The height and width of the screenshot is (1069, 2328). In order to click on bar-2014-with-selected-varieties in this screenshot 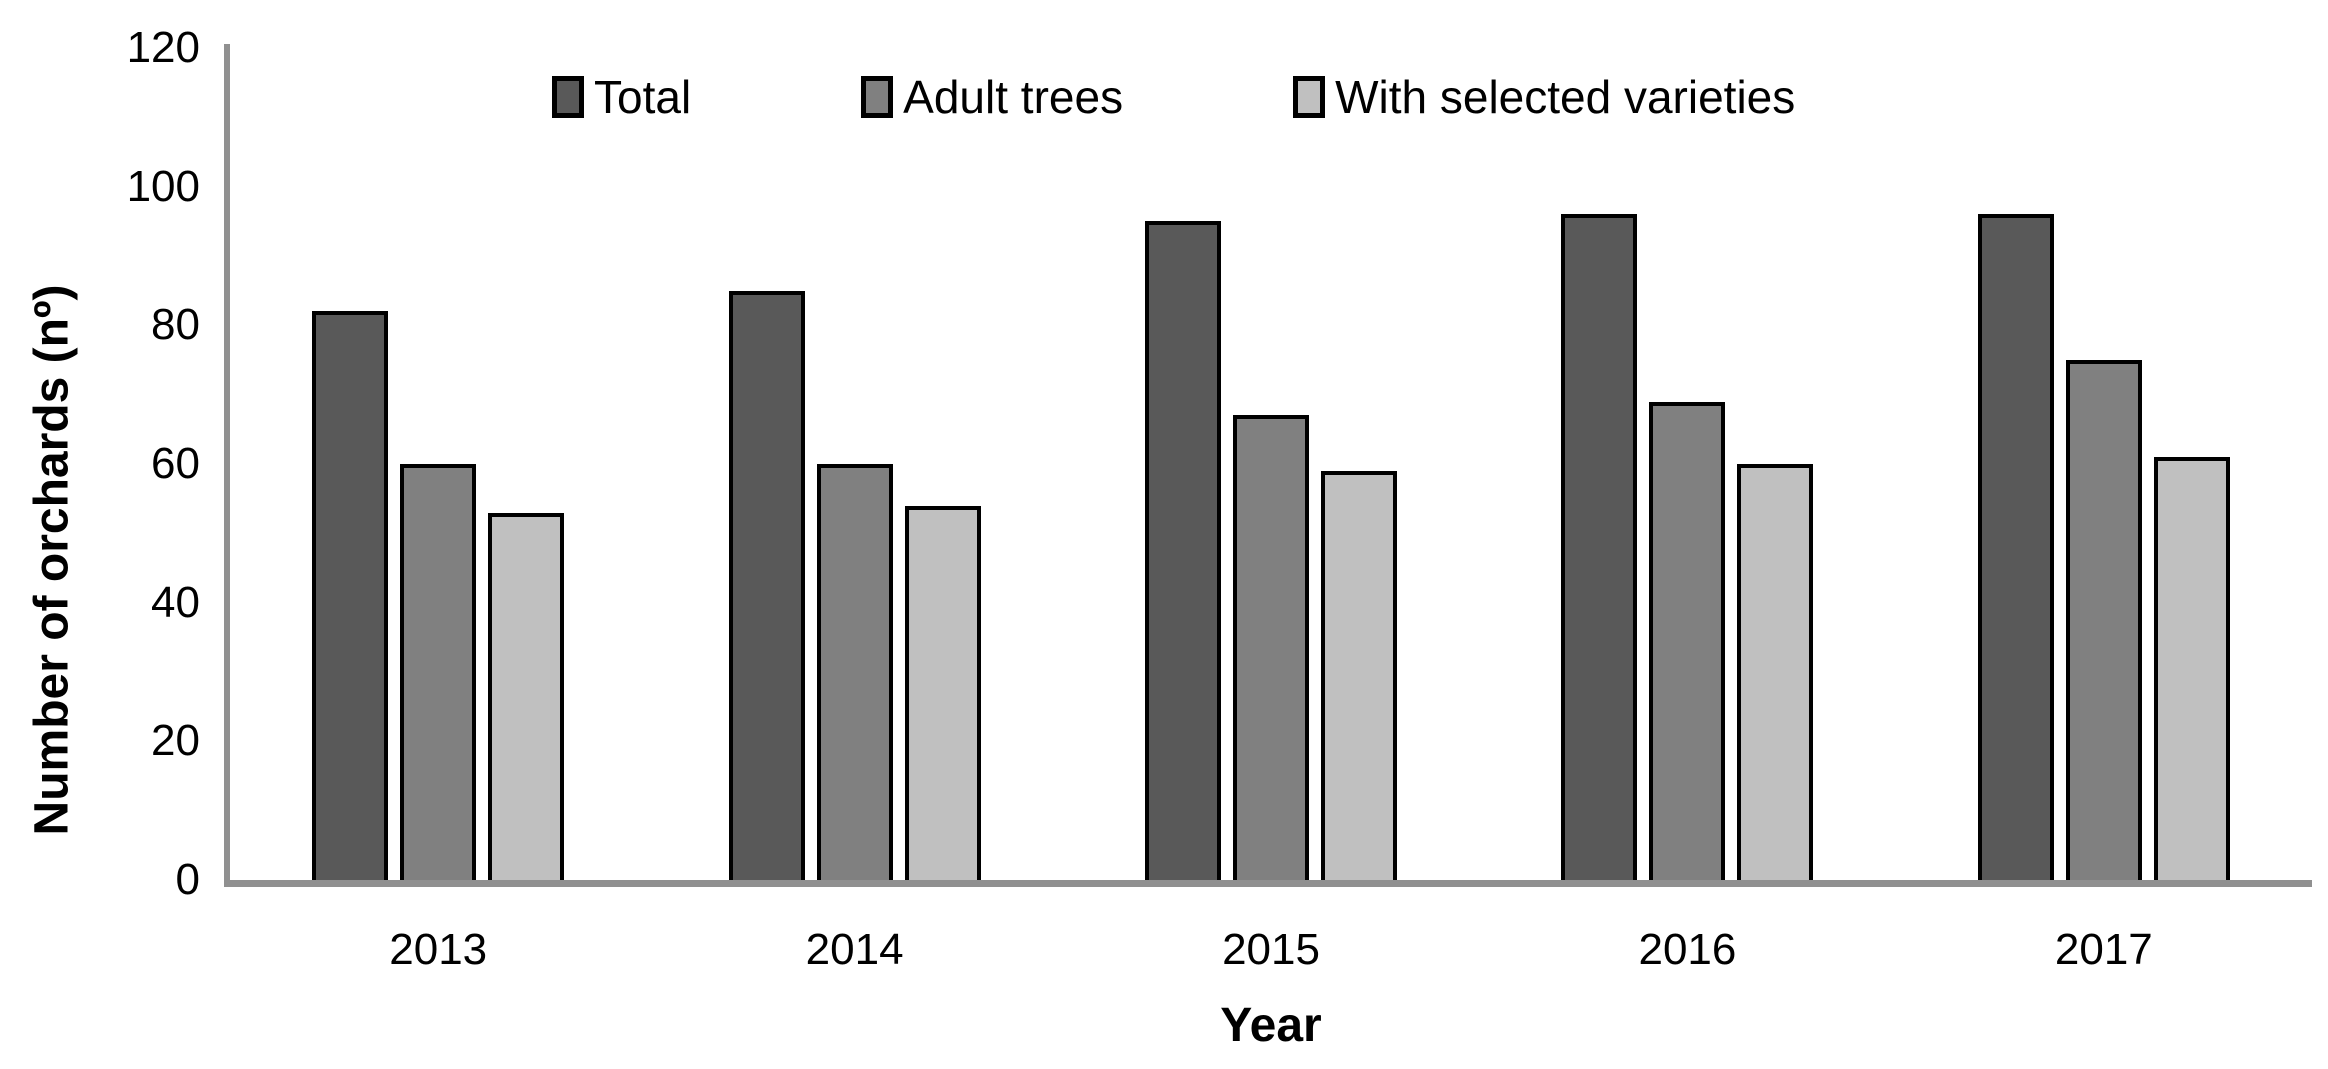, I will do `click(942, 692)`.